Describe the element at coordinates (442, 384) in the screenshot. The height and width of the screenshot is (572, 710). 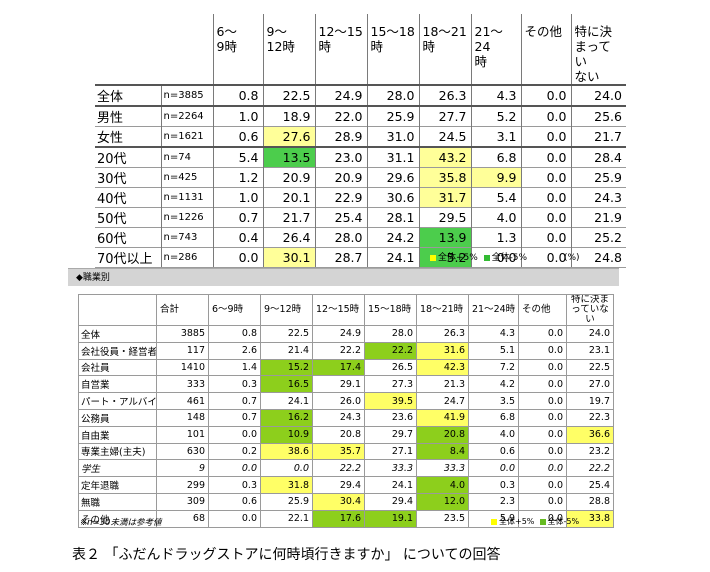
I see `value-cell: 21.3` at that location.